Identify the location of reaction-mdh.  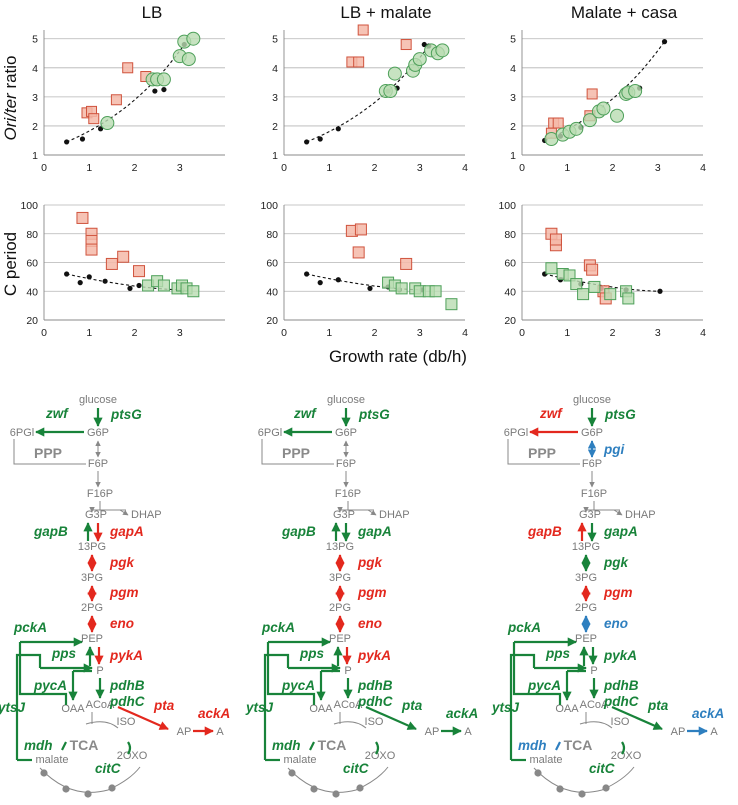
(558, 746).